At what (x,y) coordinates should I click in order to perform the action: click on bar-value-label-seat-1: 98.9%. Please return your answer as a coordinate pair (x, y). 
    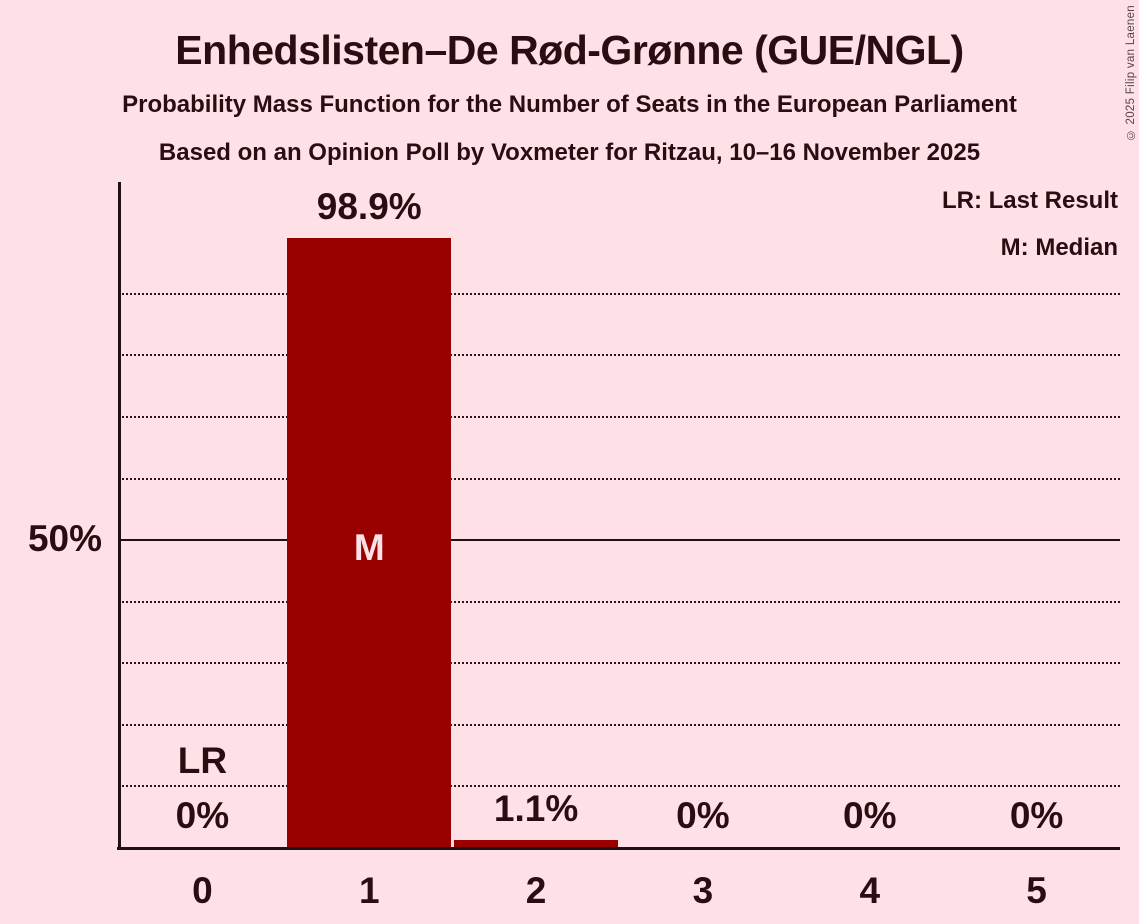
    Looking at the image, I should click on (369, 207).